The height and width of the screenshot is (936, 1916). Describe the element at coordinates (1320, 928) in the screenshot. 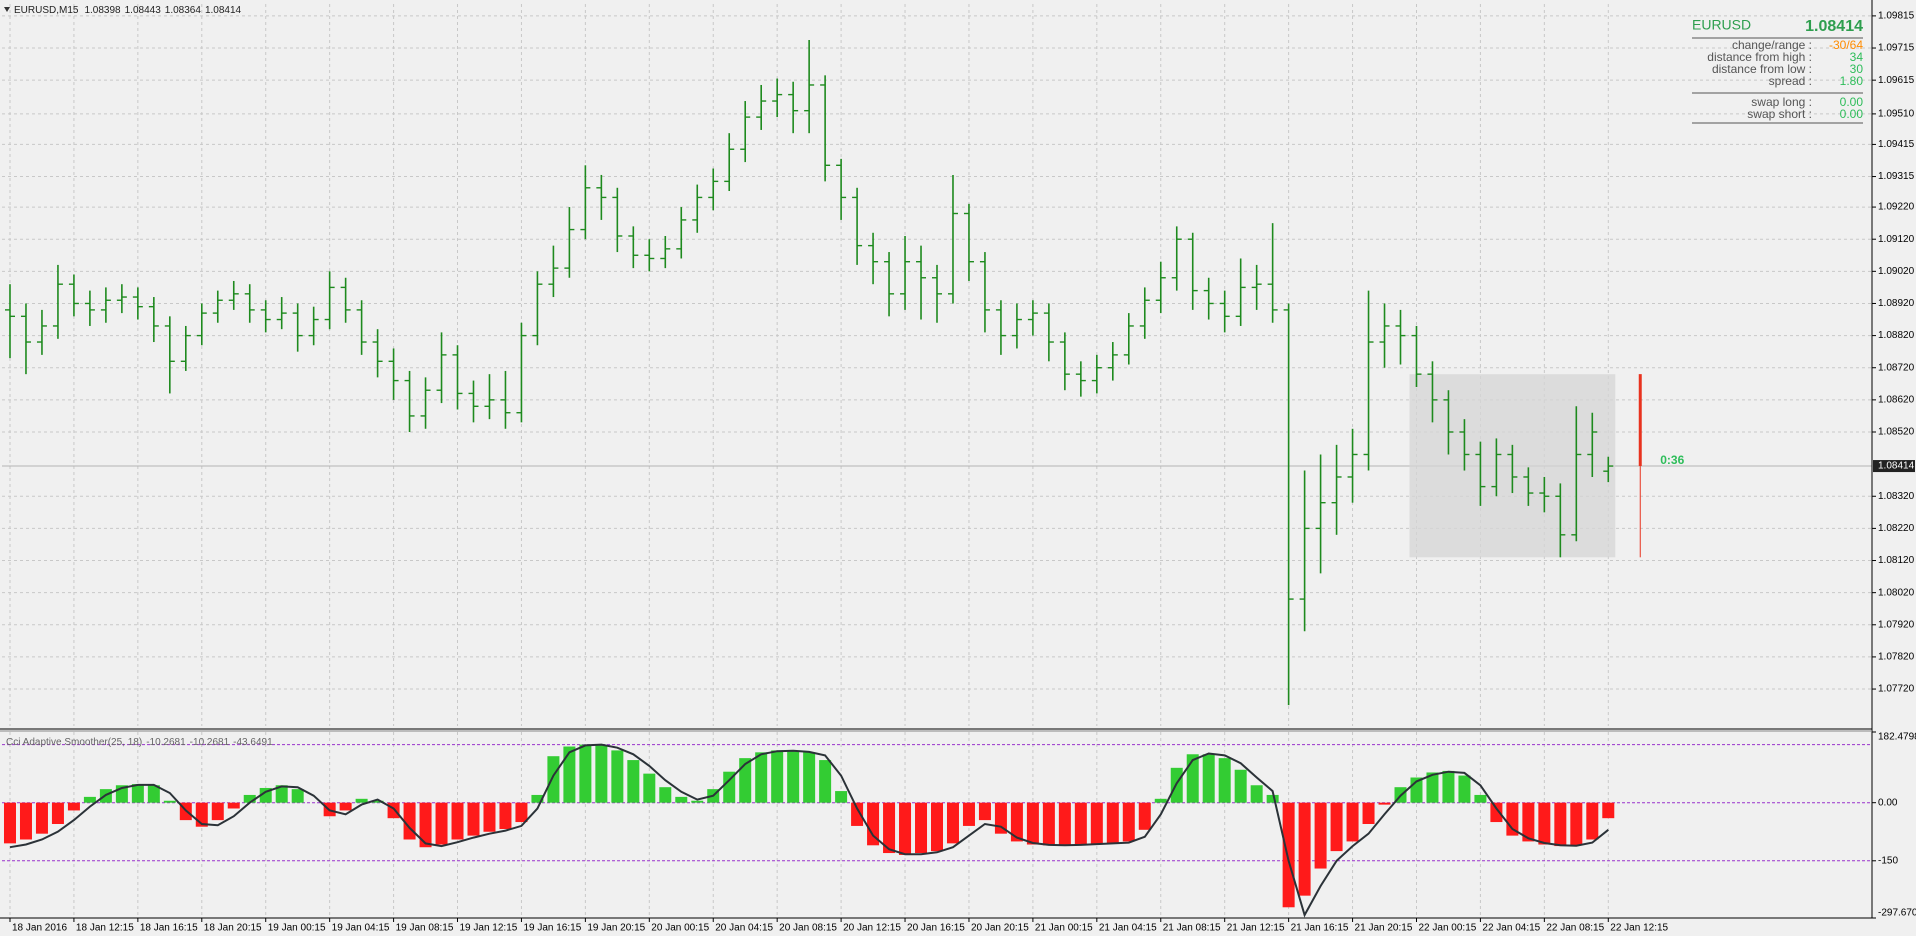

I see `x-tick-label: 21 Jan 16:15` at that location.